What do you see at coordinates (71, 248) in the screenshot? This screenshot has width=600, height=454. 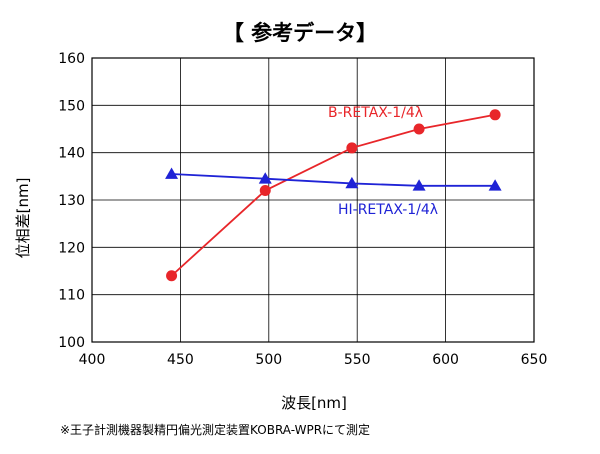 I see `y-tick-label: 120` at bounding box center [71, 248].